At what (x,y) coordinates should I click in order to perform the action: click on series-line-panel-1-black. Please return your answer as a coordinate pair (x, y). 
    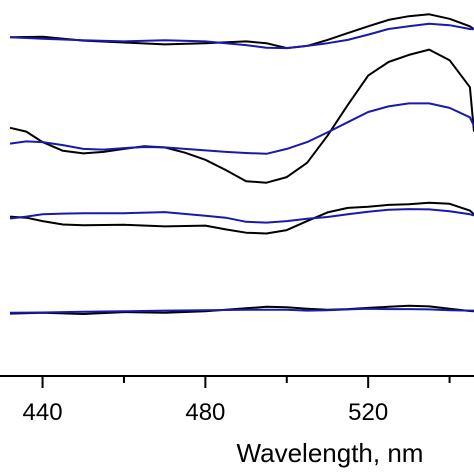
    Looking at the image, I should click on (241, 31).